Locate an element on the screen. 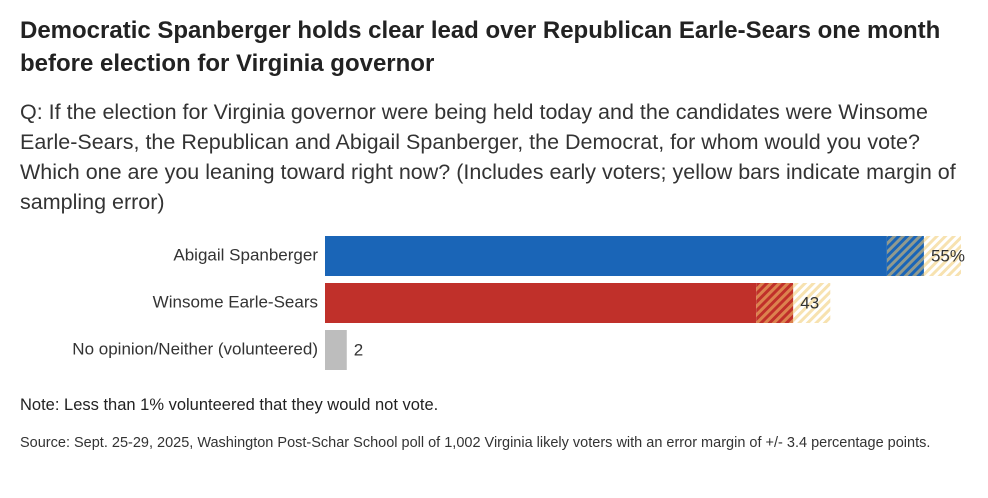 The image size is (988, 498). category-label: No opinion/Neither (volunteered) is located at coordinates (195, 348).